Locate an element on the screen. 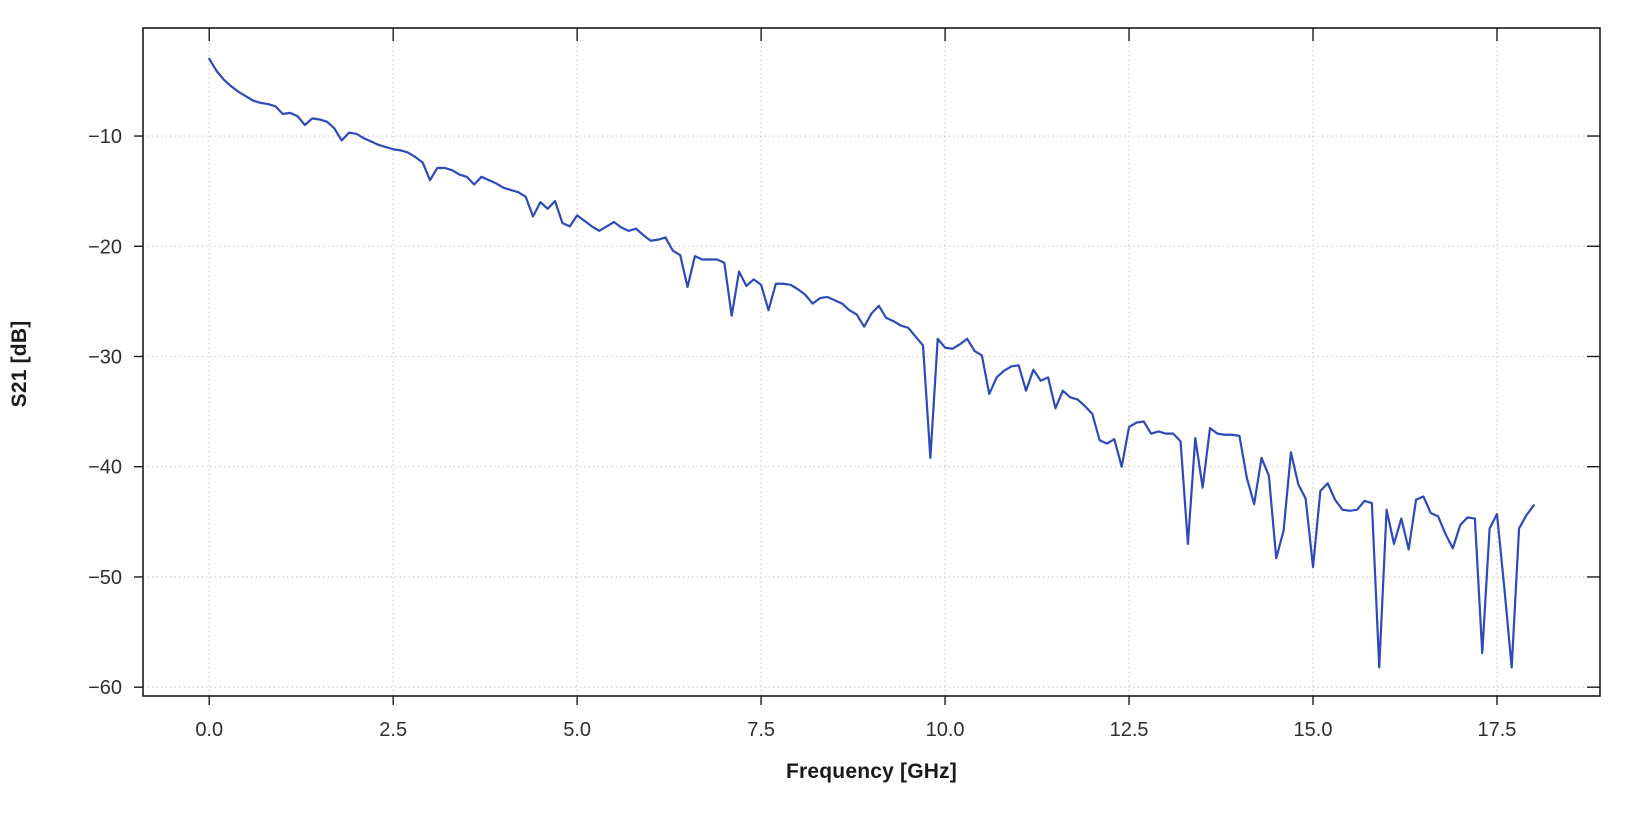  y-tick-label: −40 is located at coordinates (105, 468).